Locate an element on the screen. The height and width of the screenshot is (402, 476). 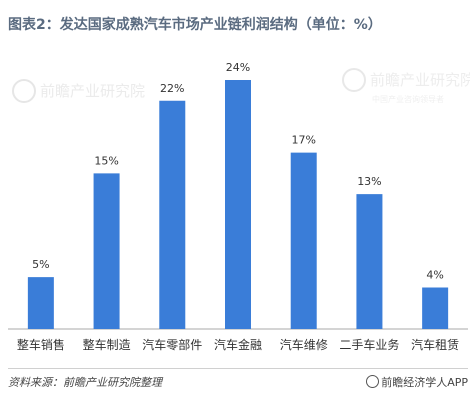
category-label-5: 汽车维修 is located at coordinates (304, 344).